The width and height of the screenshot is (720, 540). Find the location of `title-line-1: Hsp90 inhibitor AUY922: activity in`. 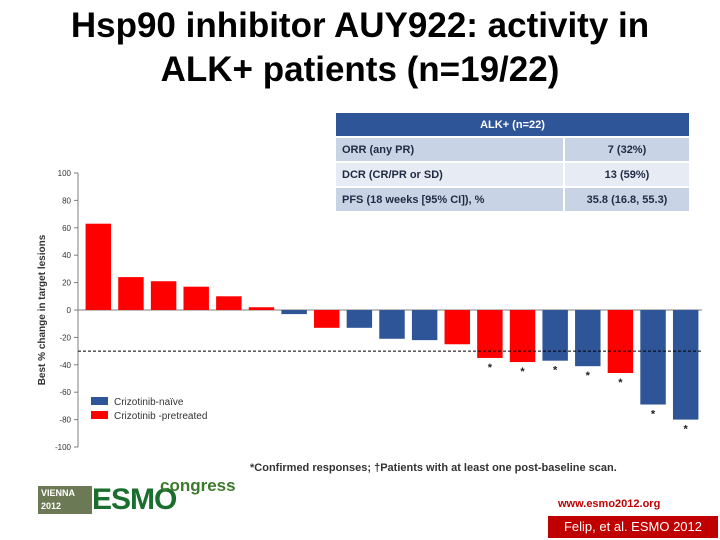

title-line-1: Hsp90 inhibitor AUY922: activity in is located at coordinates (360, 25).